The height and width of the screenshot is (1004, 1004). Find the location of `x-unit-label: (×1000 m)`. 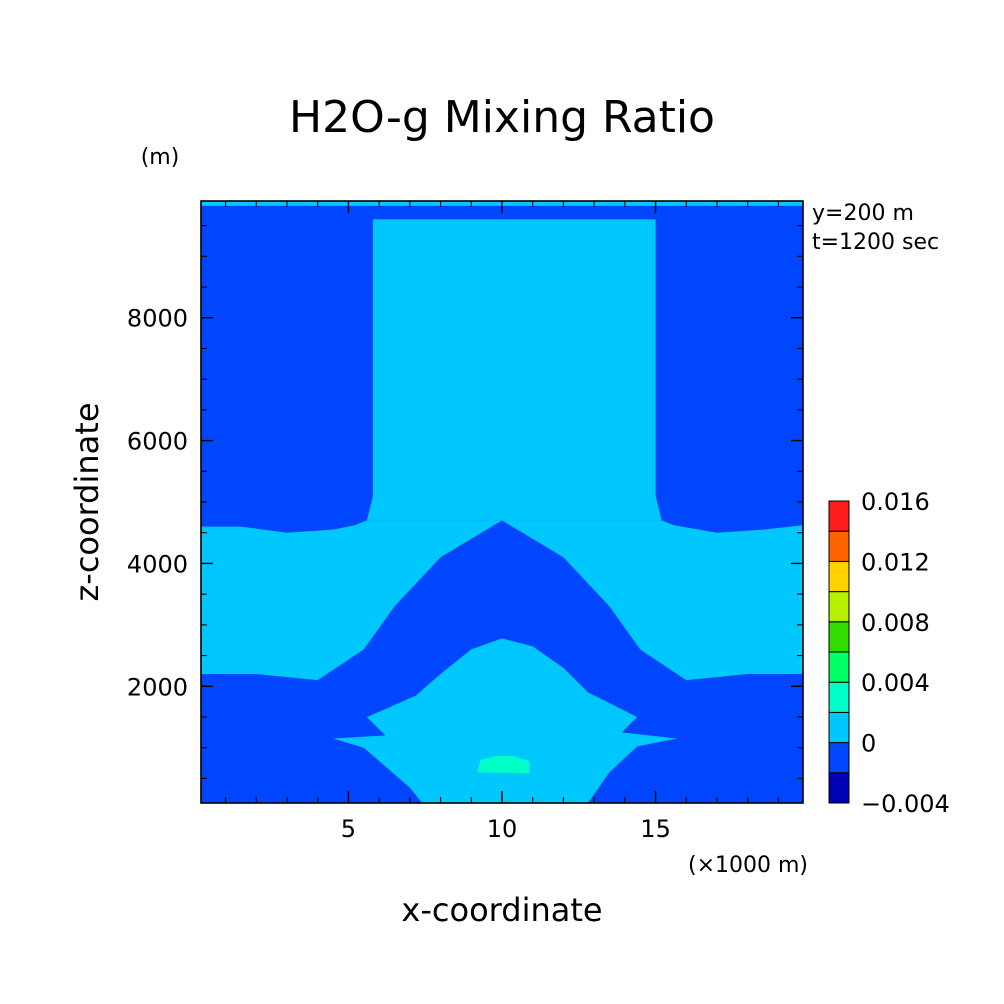

x-unit-label: (×1000 m) is located at coordinates (748, 865).